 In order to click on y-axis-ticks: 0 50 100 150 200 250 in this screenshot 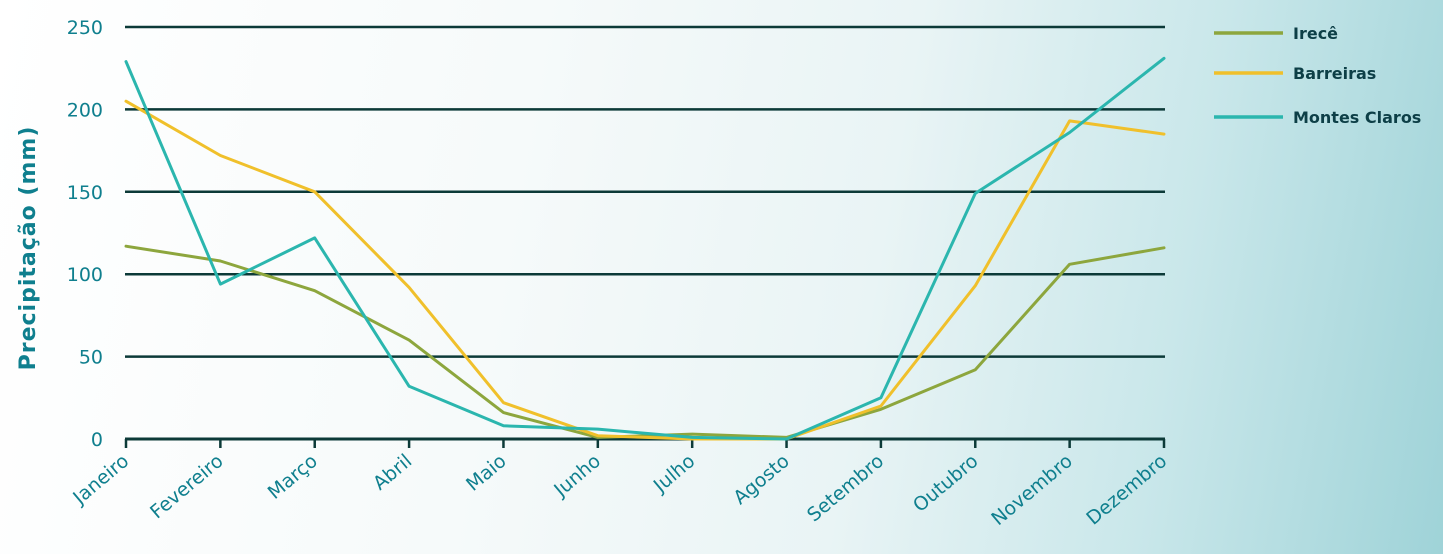, I will do `click(85, 234)`.